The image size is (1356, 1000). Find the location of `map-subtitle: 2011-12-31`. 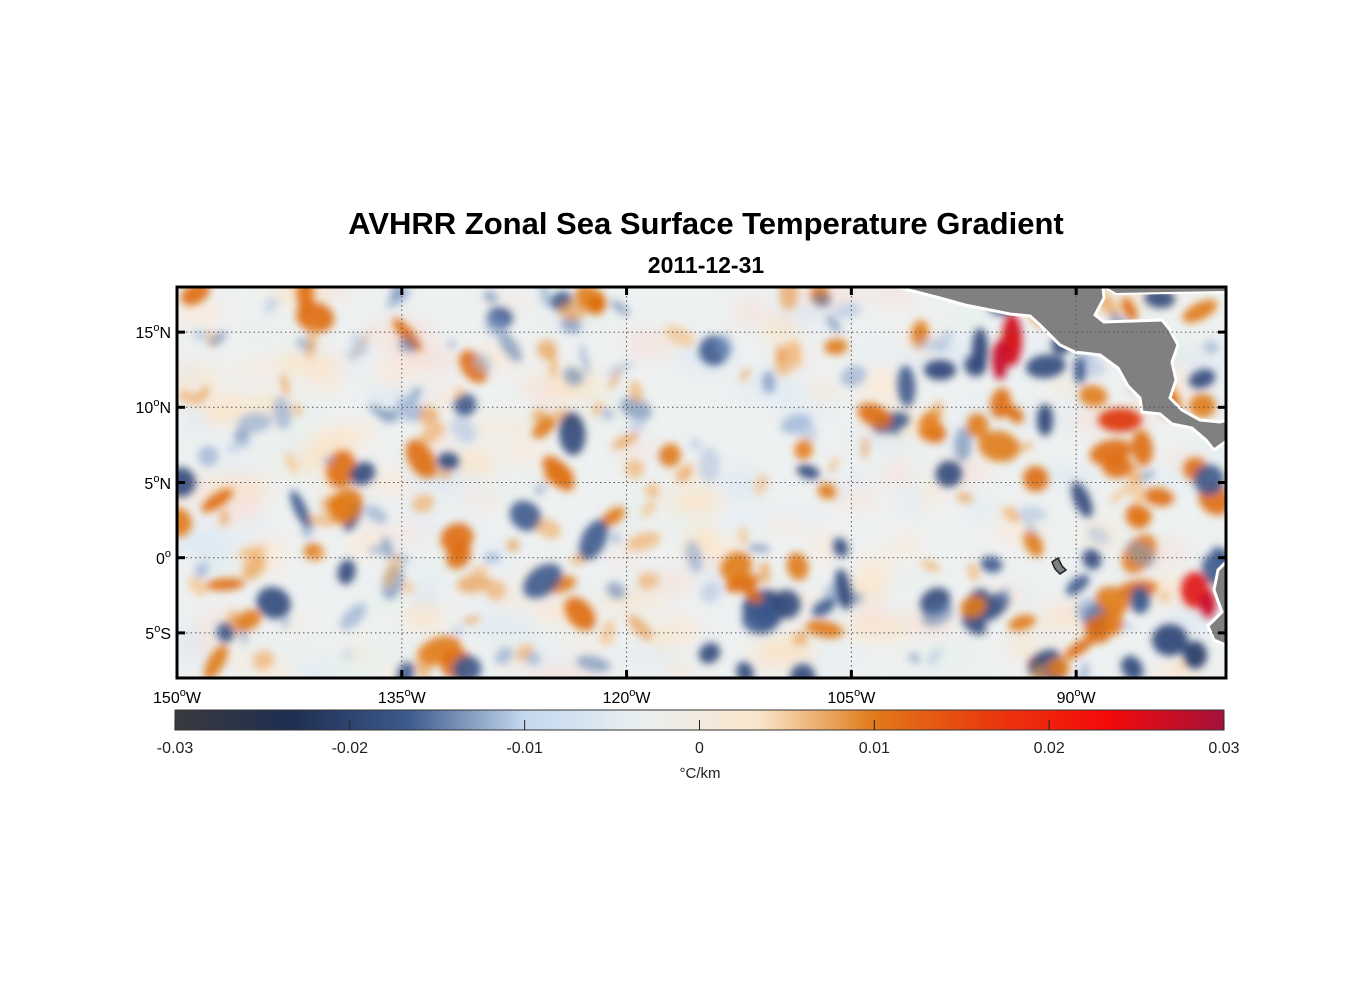

map-subtitle: 2011-12-31 is located at coordinates (706, 265).